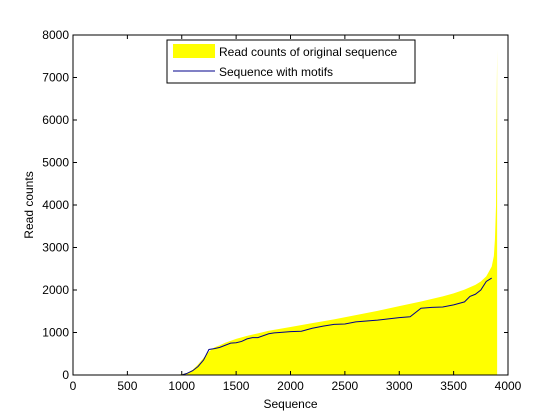 Image resolution: width=560 pixels, height=420 pixels. Describe the element at coordinates (29, 204) in the screenshot. I see `y-axis-label: Read counts` at that location.